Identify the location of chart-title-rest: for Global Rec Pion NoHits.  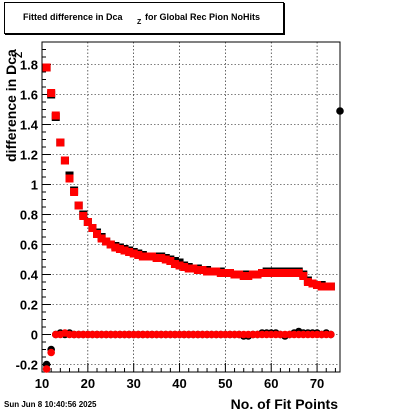
(203, 17).